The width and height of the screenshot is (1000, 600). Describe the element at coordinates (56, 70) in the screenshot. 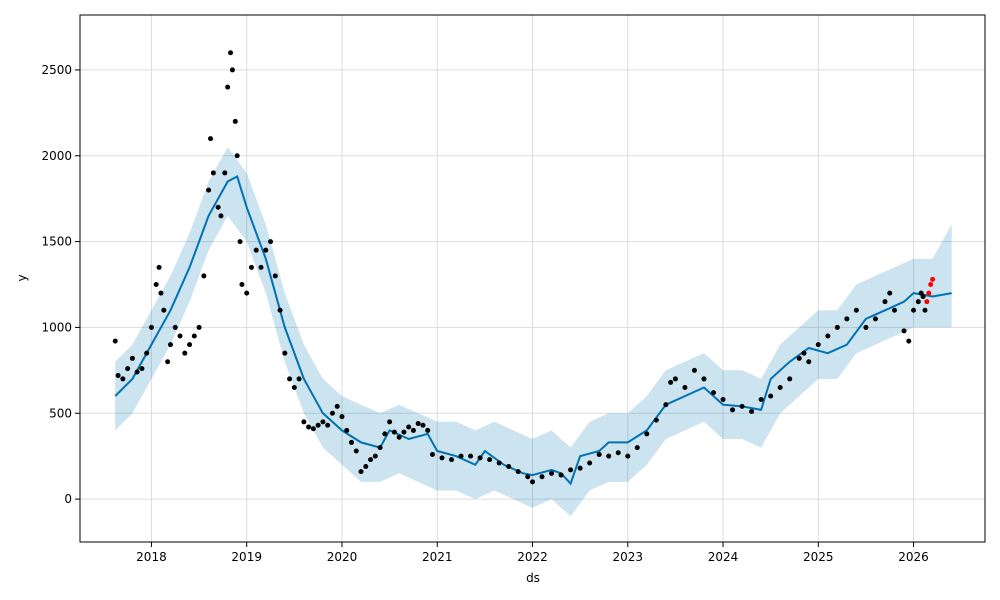

I see `y-tick-label: 2500` at that location.